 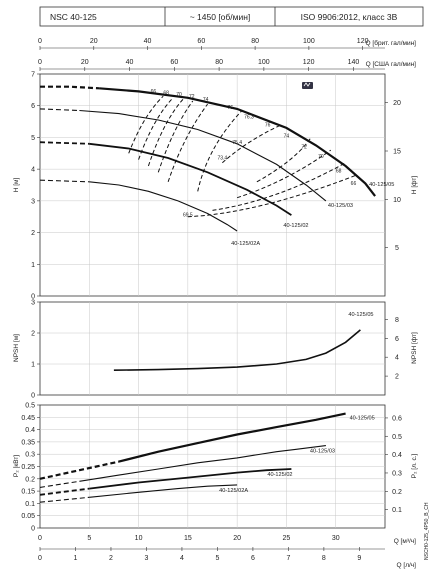 I want to click on y-tick-label-right: 0.6, so click(x=397, y=418).